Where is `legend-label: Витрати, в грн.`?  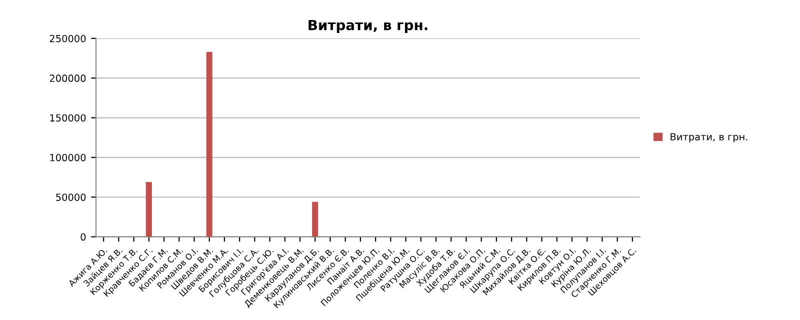
legend-label: Витрати, в грн. is located at coordinates (709, 137).